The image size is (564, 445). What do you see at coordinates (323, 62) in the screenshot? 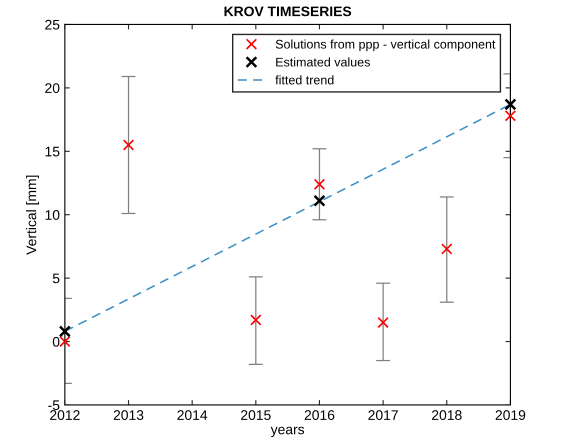
I see `legend-label: Estimated values` at bounding box center [323, 62].